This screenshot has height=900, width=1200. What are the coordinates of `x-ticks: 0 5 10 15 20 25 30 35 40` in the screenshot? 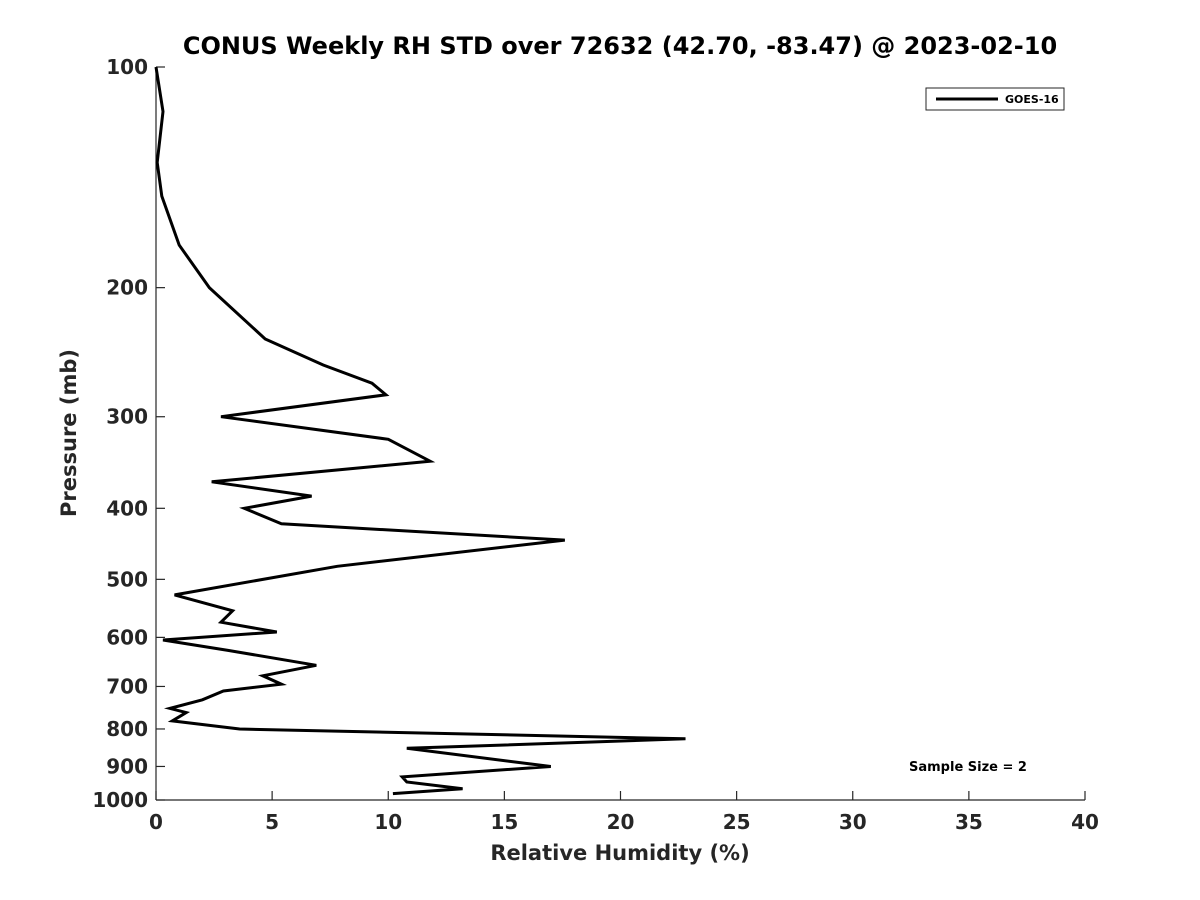 It's located at (624, 812).